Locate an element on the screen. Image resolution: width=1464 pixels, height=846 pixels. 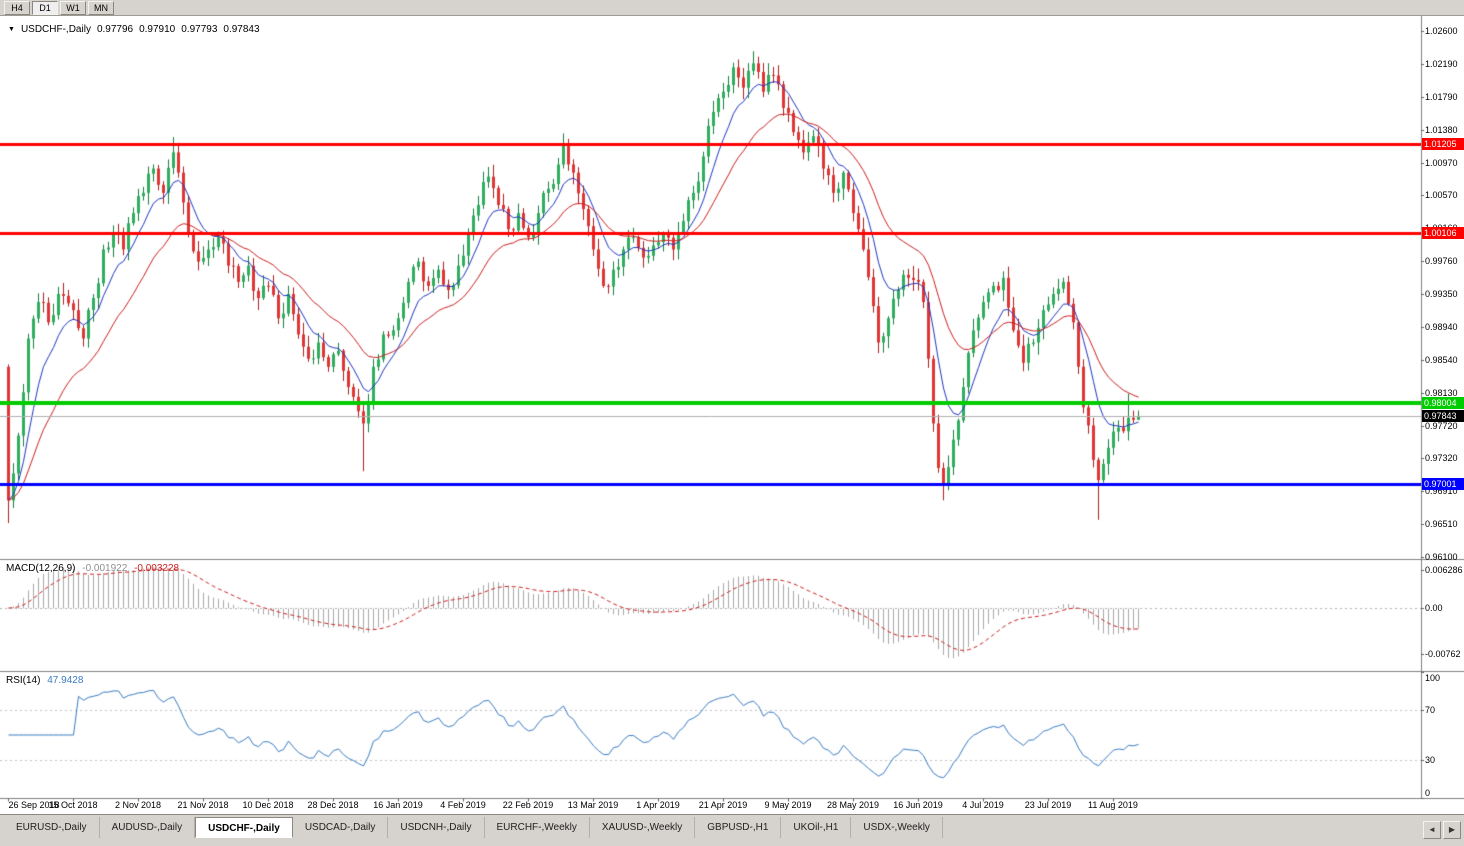
price-scale-label: 0.98540 is located at coordinates (1441, 360).